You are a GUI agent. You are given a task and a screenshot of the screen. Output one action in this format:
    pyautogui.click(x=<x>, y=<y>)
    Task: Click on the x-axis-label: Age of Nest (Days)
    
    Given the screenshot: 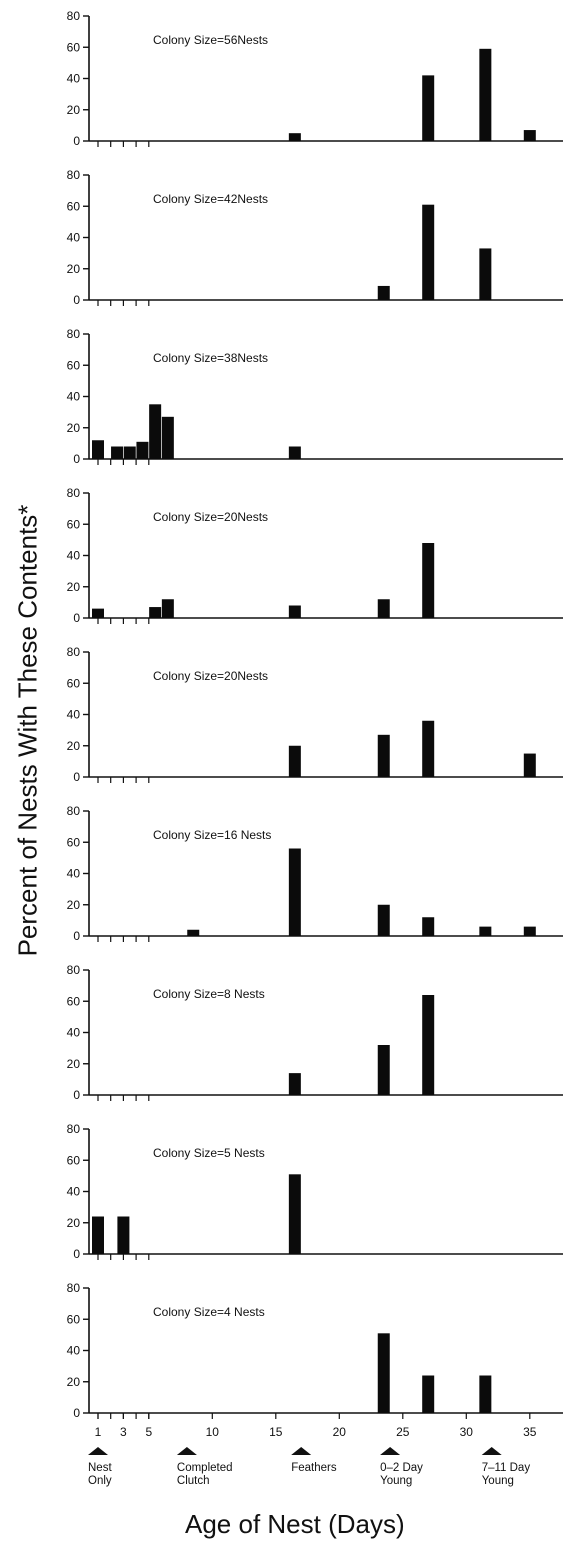 What is the action you would take?
    pyautogui.click(x=295, y=1524)
    